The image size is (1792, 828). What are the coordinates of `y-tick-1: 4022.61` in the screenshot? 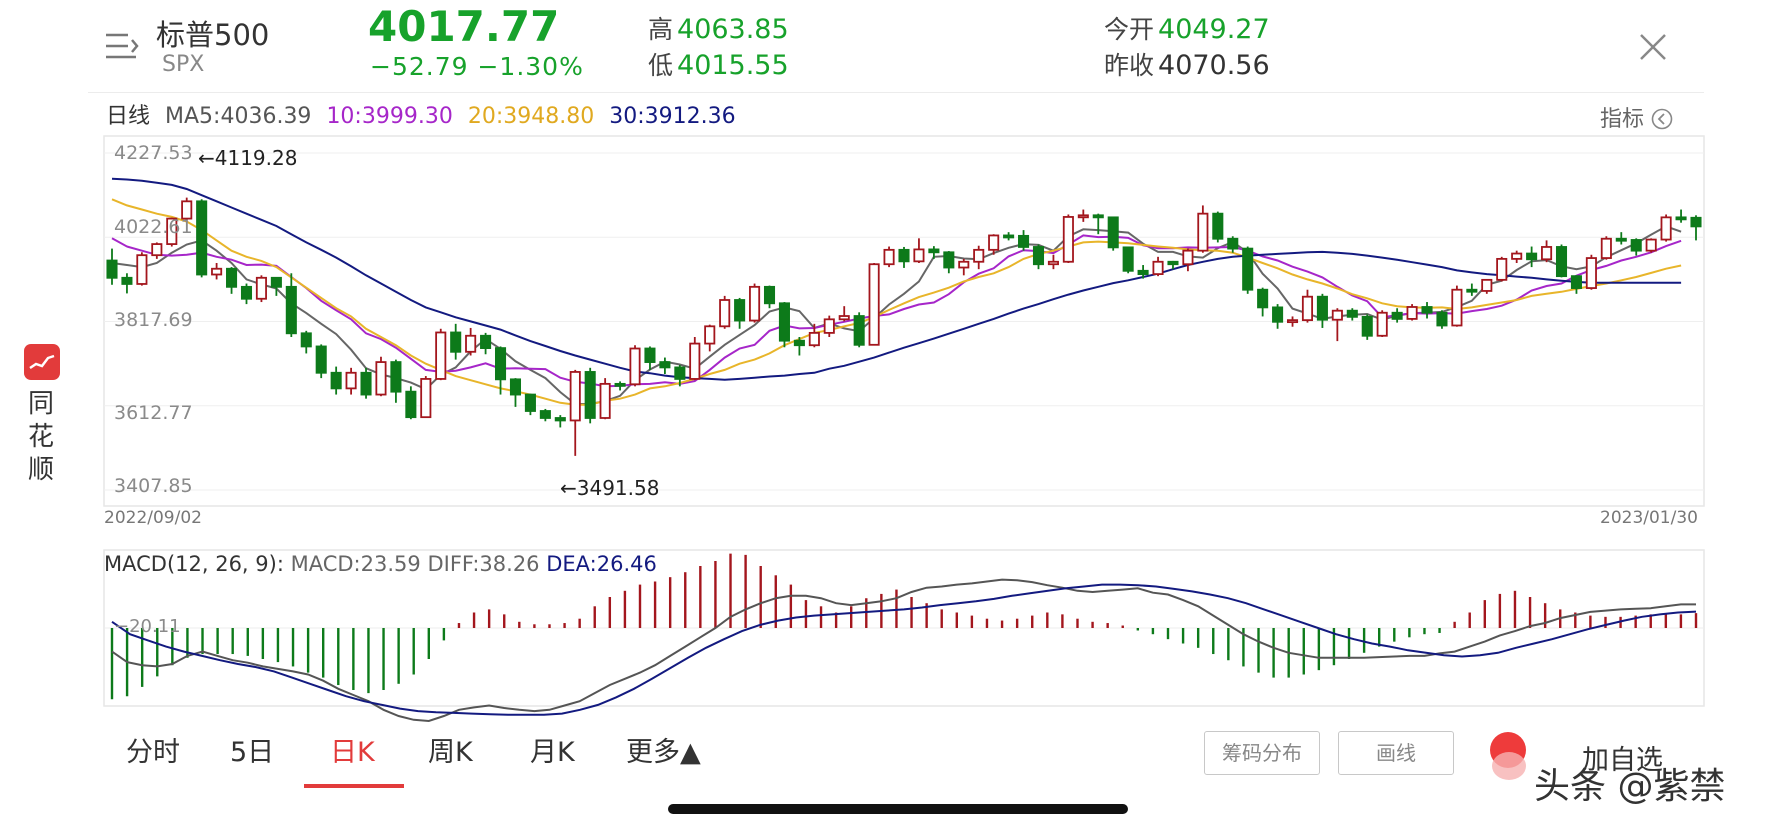 It's located at (153, 227).